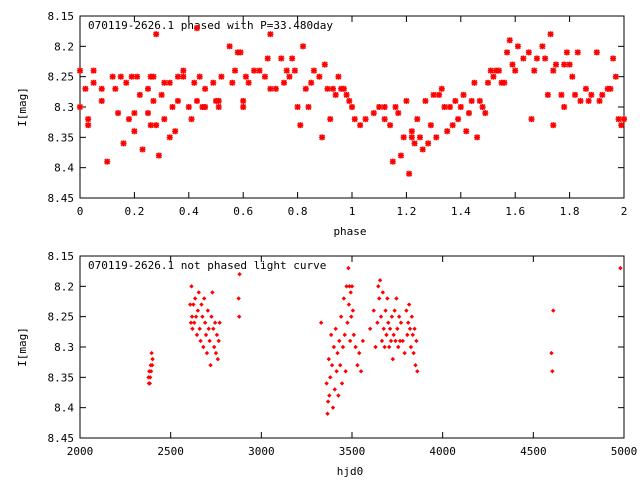  Describe the element at coordinates (170, 451) in the screenshot. I see `x-tick-label: 2500` at that location.